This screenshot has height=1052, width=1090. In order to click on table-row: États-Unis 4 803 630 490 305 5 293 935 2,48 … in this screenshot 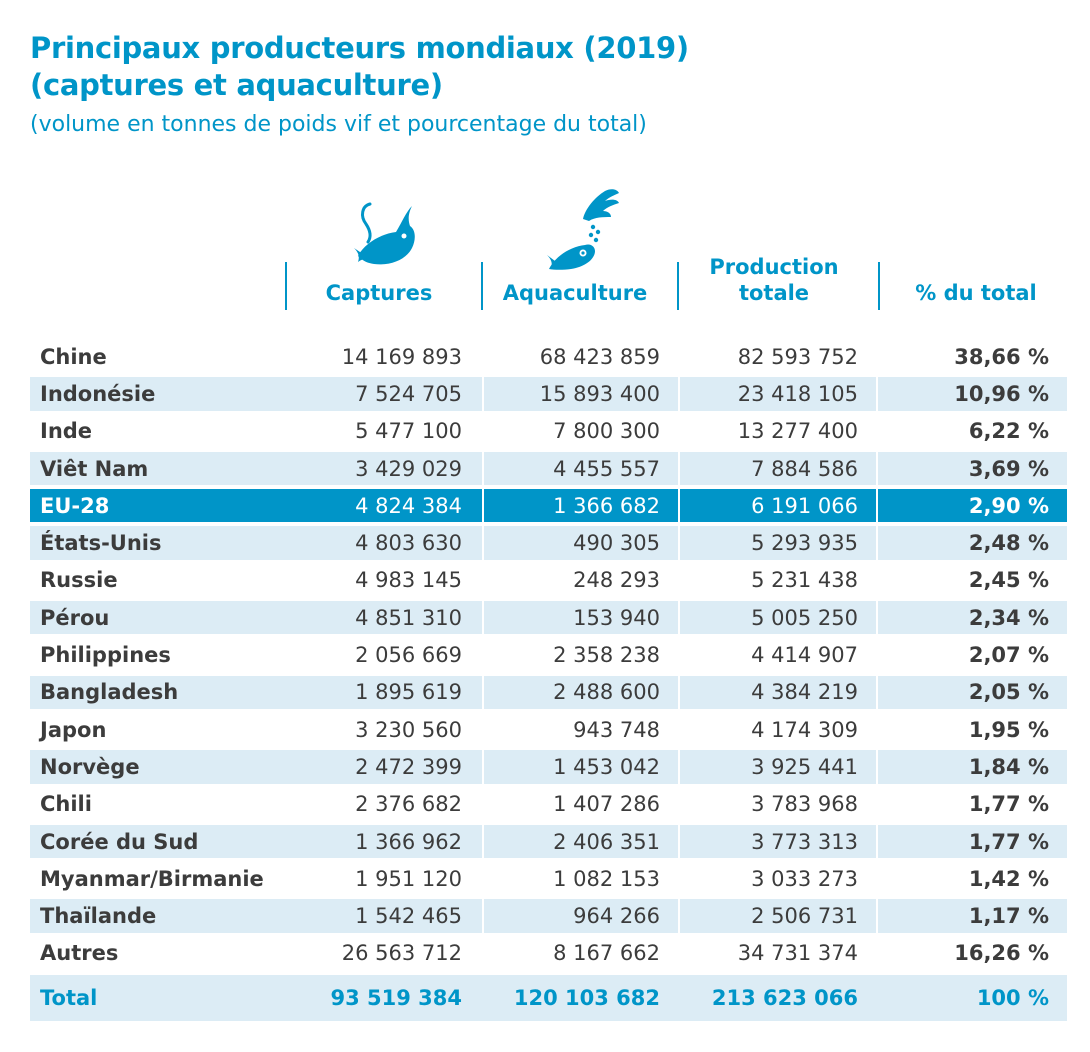, I will do `click(548, 542)`.